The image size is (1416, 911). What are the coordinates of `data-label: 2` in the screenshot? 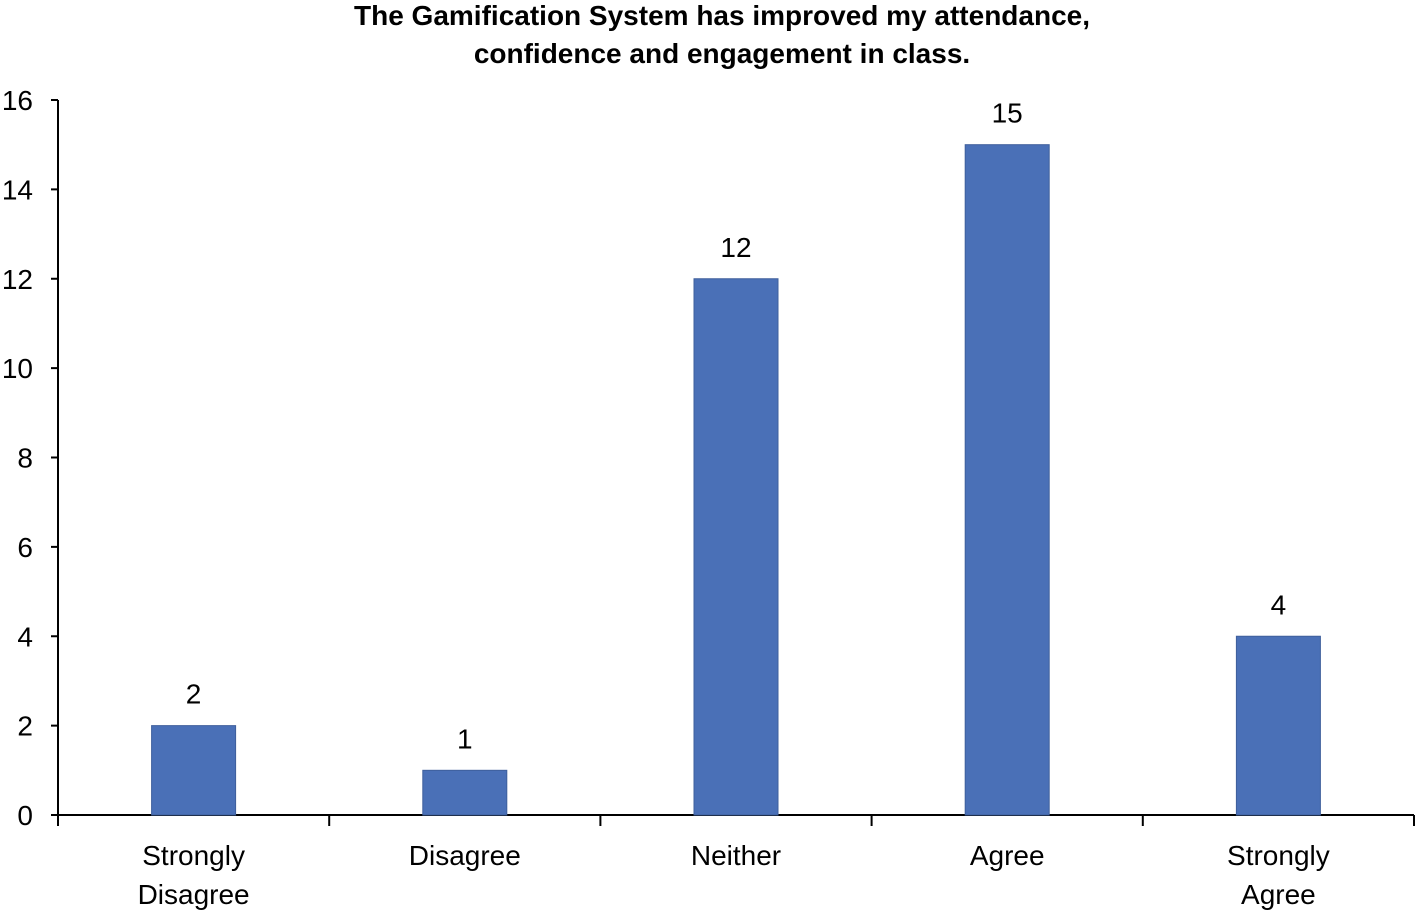 It's located at (194, 694).